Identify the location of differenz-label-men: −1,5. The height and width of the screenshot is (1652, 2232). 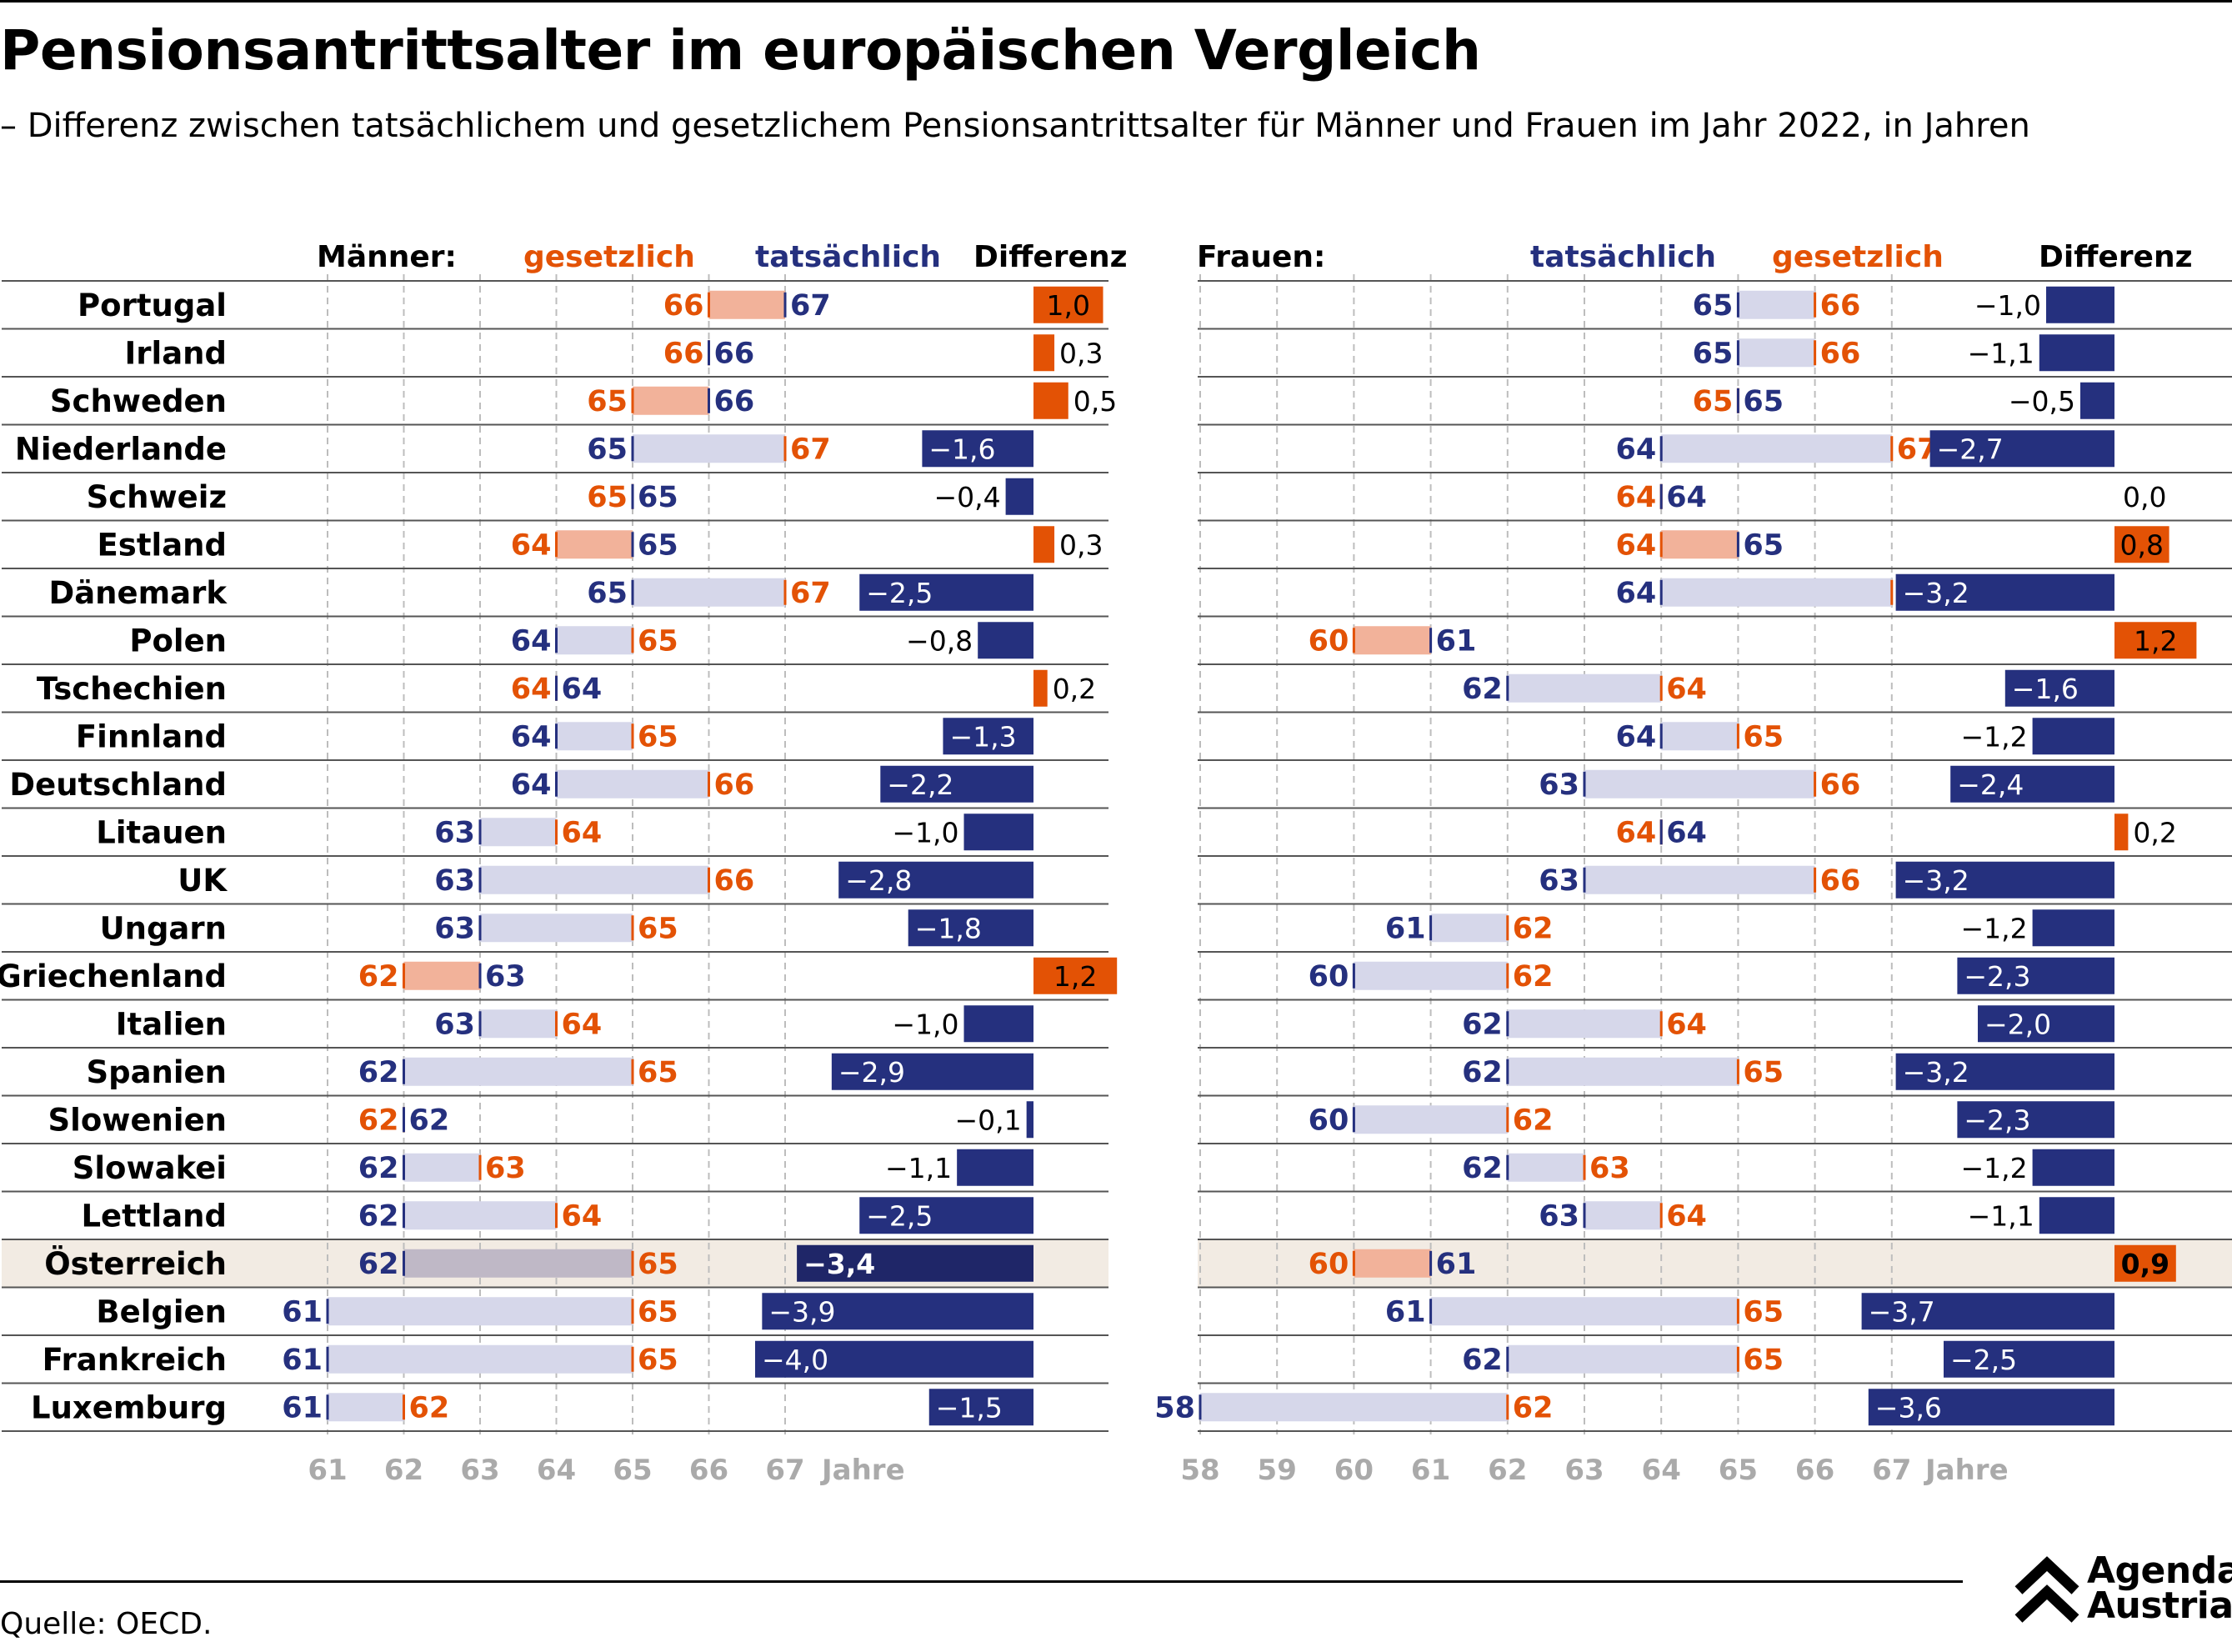
(970, 1407).